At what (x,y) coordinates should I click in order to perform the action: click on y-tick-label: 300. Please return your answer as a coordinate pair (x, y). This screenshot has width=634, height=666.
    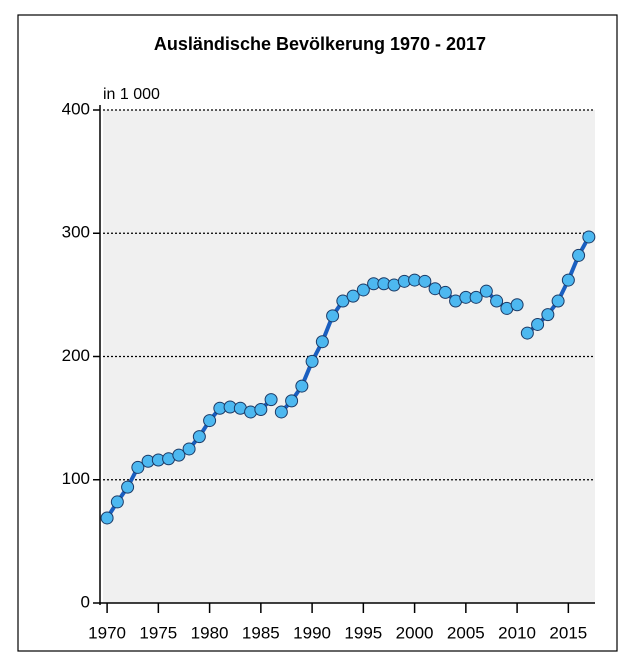
    Looking at the image, I should click on (76, 232).